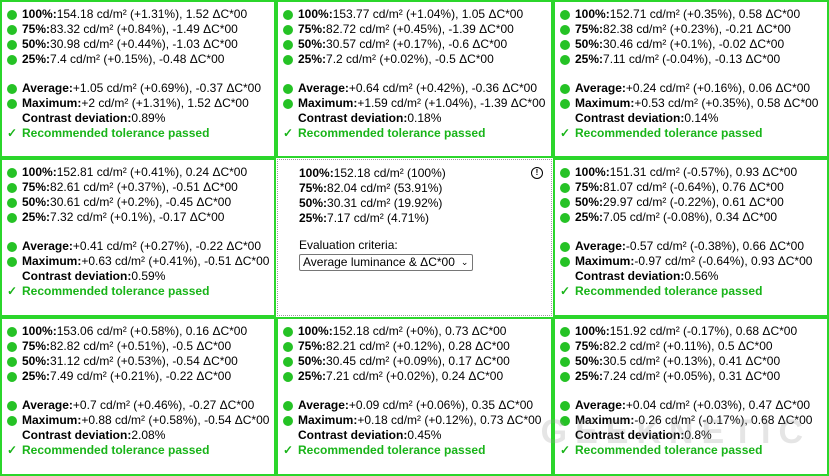  What do you see at coordinates (163, 405) in the screenshot?
I see `average-value: +0.7 cd/m² (+0.46%), -0.27 ΔC*00` at bounding box center [163, 405].